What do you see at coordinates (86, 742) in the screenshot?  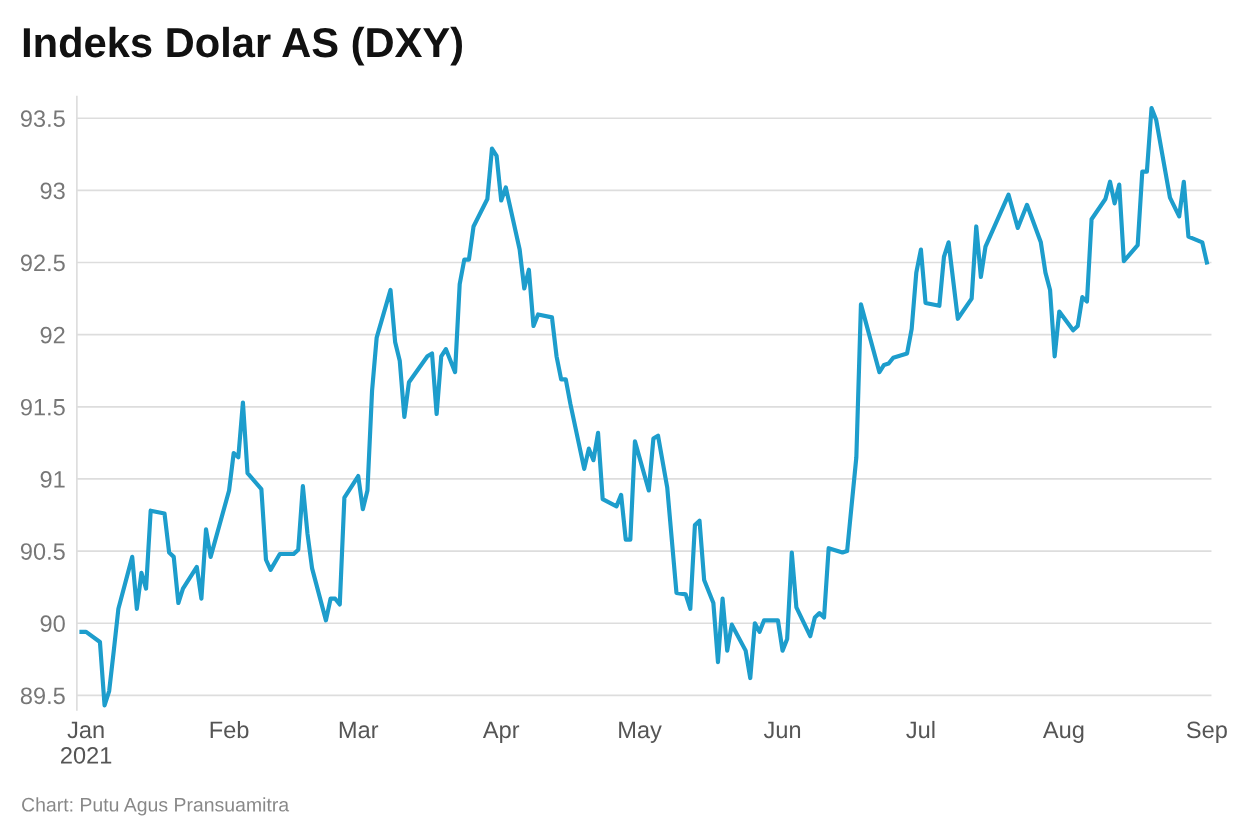 I see `x-tick-label: Jan 2021` at bounding box center [86, 742].